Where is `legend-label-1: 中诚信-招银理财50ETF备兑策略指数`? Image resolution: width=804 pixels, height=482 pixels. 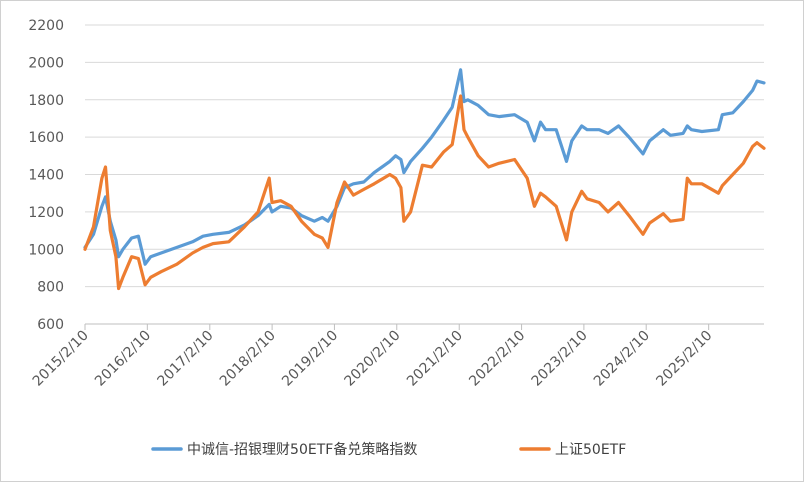
legend-label-1: 中诚信-招银理财50ETF备兑策略指数 is located at coordinates (302, 449).